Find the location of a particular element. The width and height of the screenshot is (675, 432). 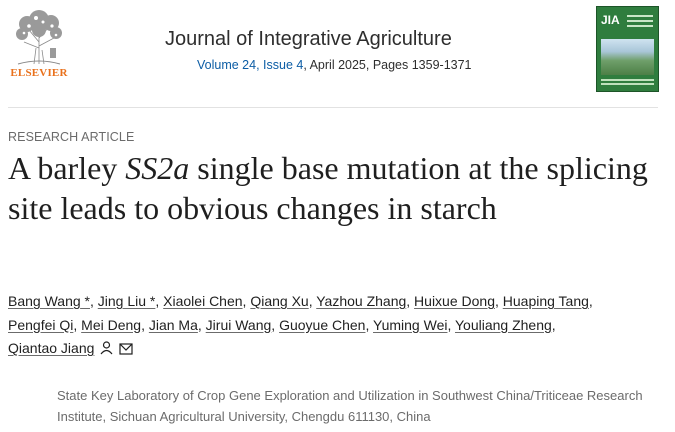

author-link: Bang Wang * is located at coordinates (49, 301).